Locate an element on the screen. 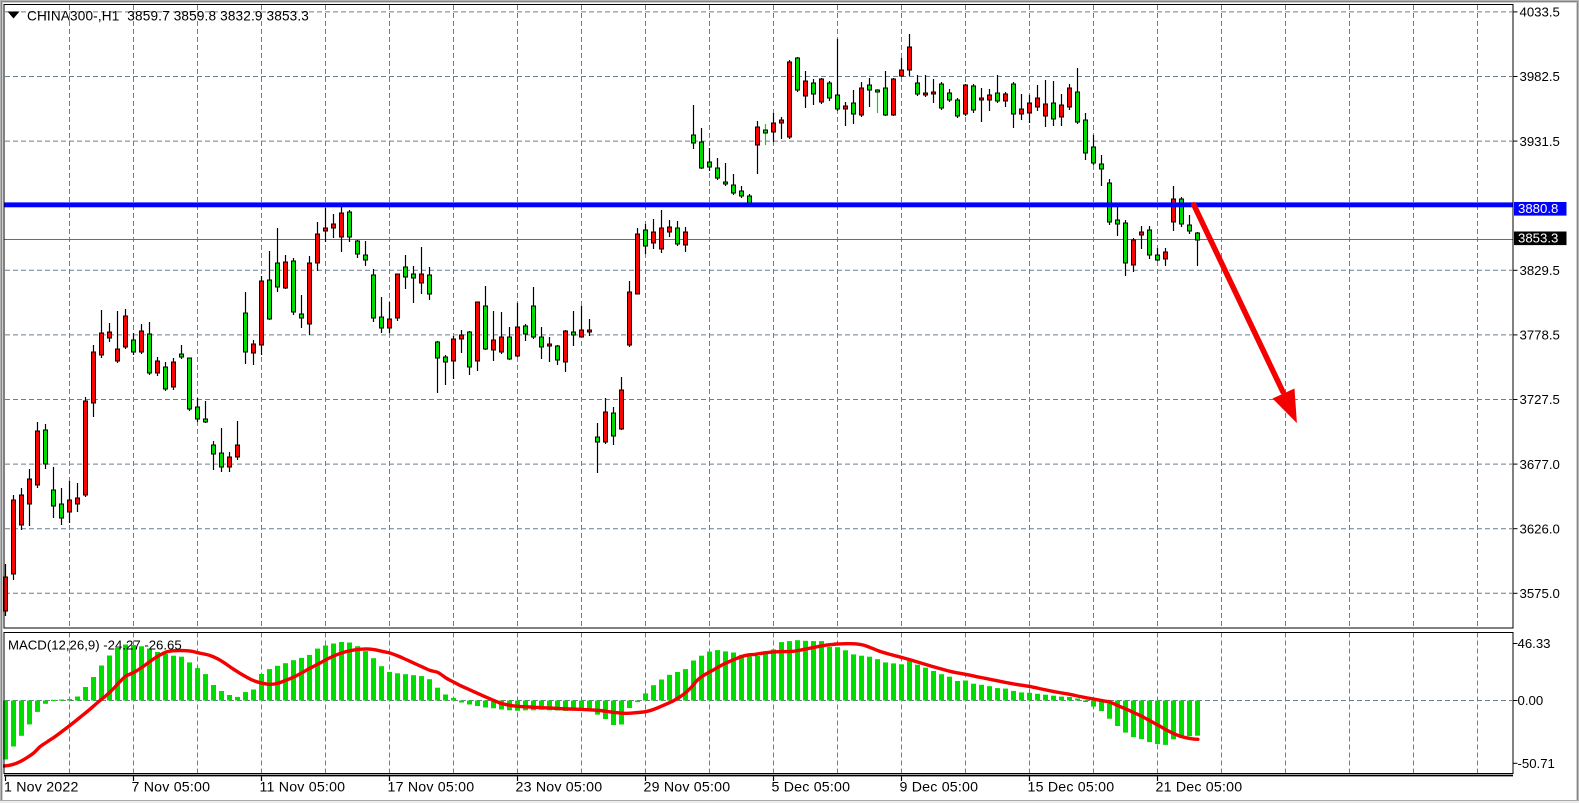 The height and width of the screenshot is (803, 1579). svg-text: 7 Nov 05:00 is located at coordinates (171, 788).